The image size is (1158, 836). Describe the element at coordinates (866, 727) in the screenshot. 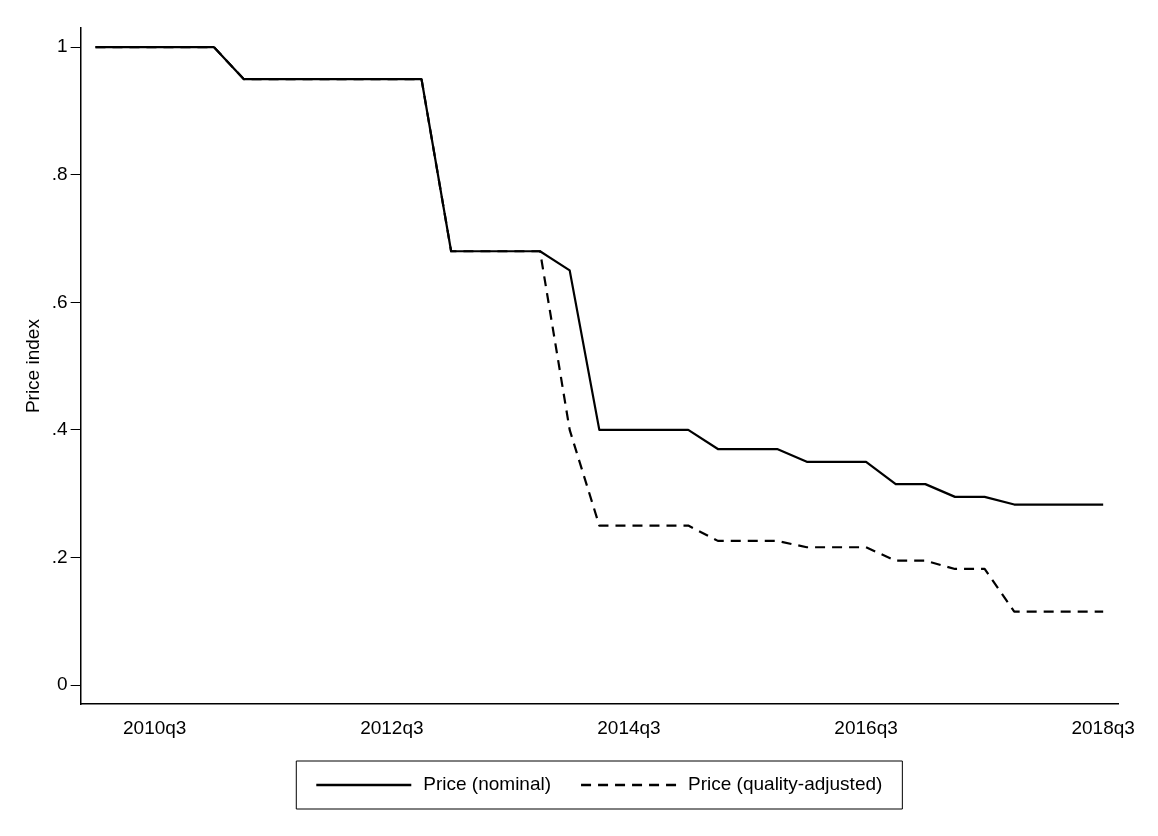

I see `x-tick-label: 2016q3` at that location.